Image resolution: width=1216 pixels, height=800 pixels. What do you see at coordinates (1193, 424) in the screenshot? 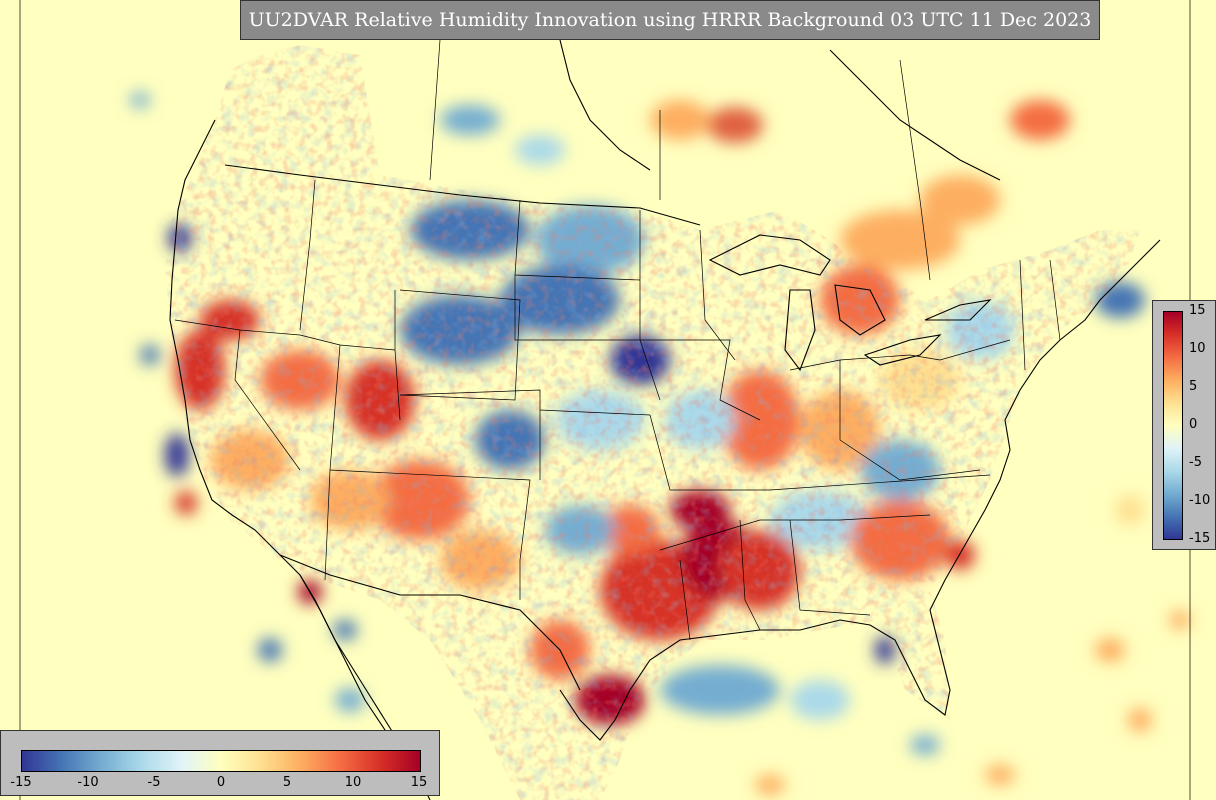
I see `colorbar-vertical-tick: 0` at bounding box center [1193, 424].